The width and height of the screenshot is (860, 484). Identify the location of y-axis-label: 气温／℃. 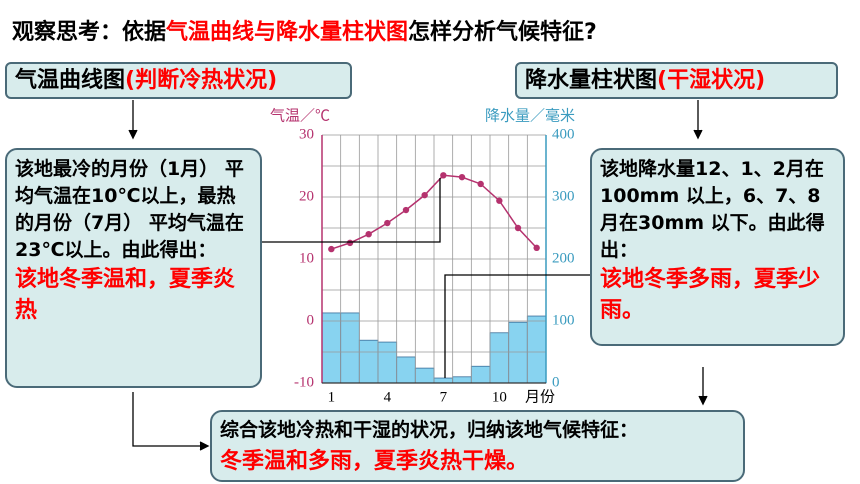
(300, 115).